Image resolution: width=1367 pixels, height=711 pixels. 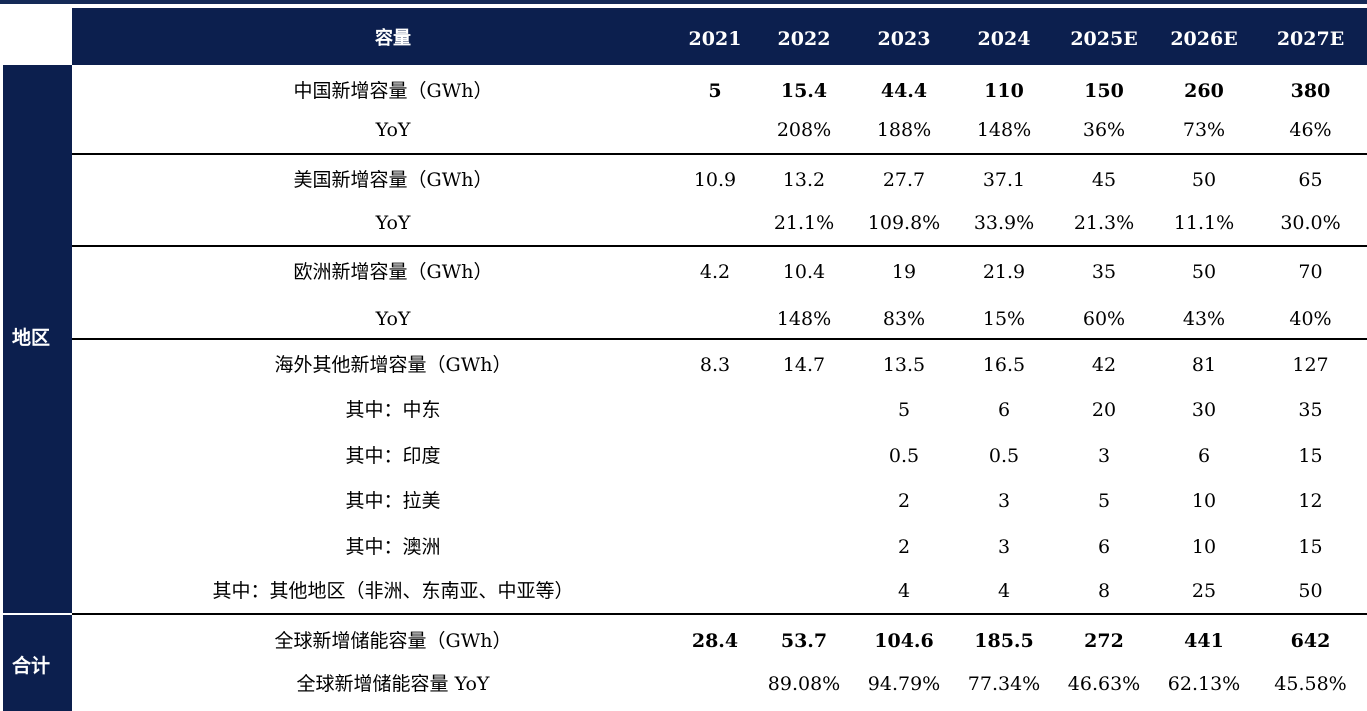 What do you see at coordinates (1104, 410) in the screenshot?
I see `row-value: 20` at bounding box center [1104, 410].